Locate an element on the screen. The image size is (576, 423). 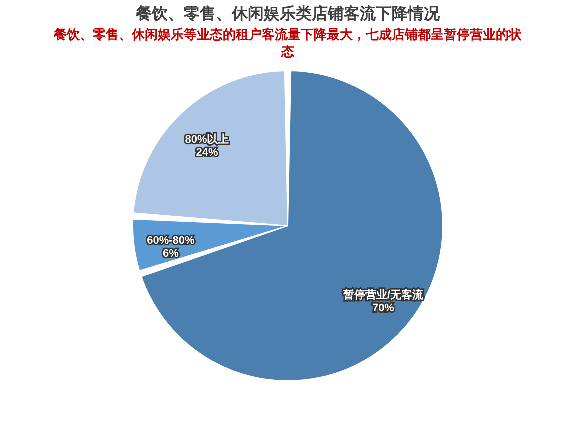
chart-title: 餐饮、零售、休闲娱乐类店铺客流下降情况 is located at coordinates (288, 14).